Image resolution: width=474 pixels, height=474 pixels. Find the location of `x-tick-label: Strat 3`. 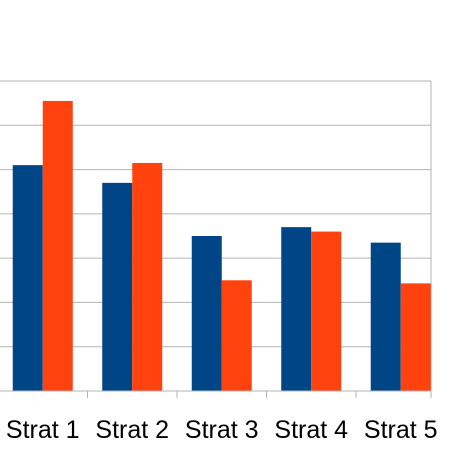

x-tick-label: Strat 3 is located at coordinates (222, 430).